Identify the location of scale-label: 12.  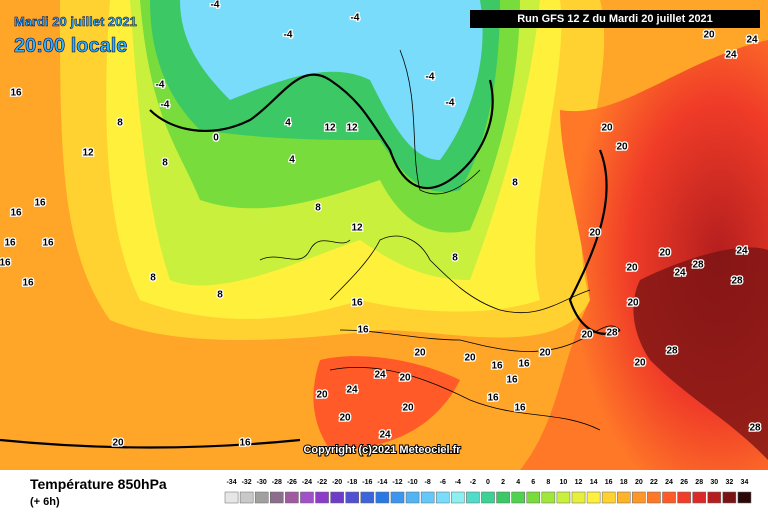
(579, 482).